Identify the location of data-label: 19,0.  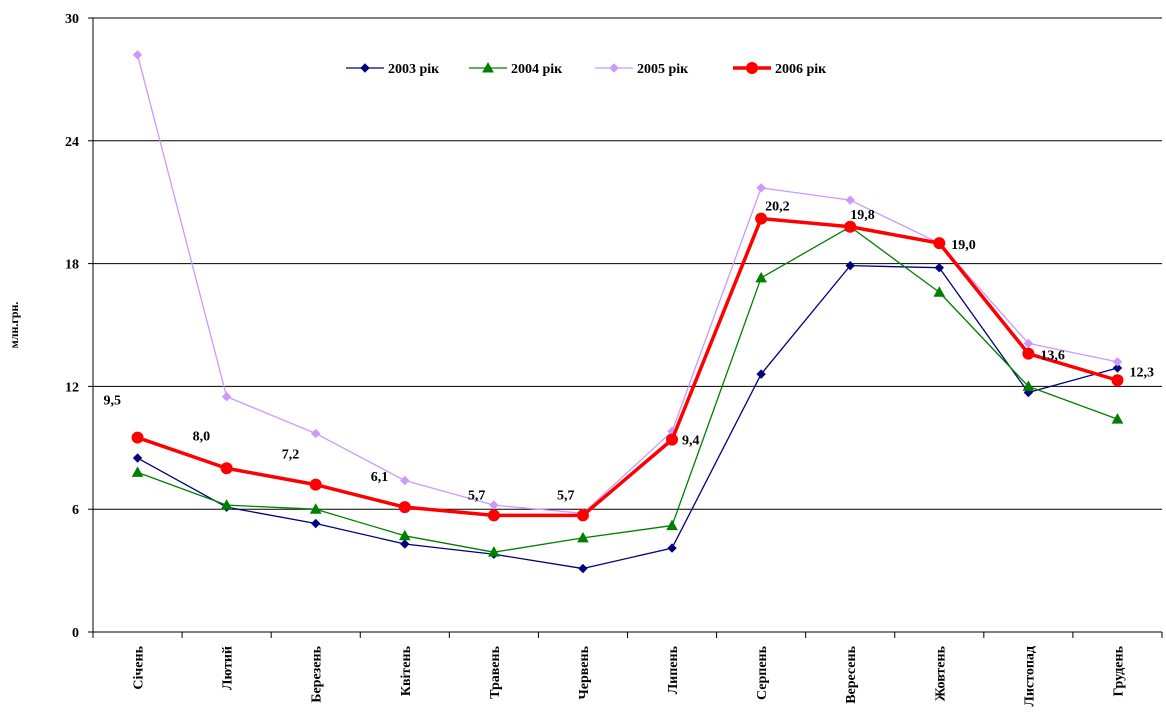
(963, 245).